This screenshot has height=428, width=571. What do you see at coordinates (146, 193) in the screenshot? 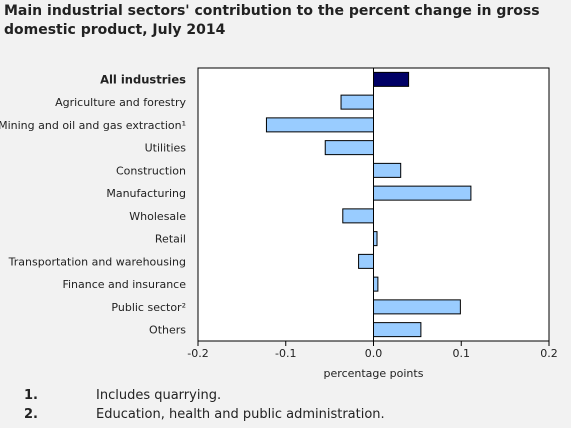
I see `category-label: Manufacturing` at bounding box center [146, 193].